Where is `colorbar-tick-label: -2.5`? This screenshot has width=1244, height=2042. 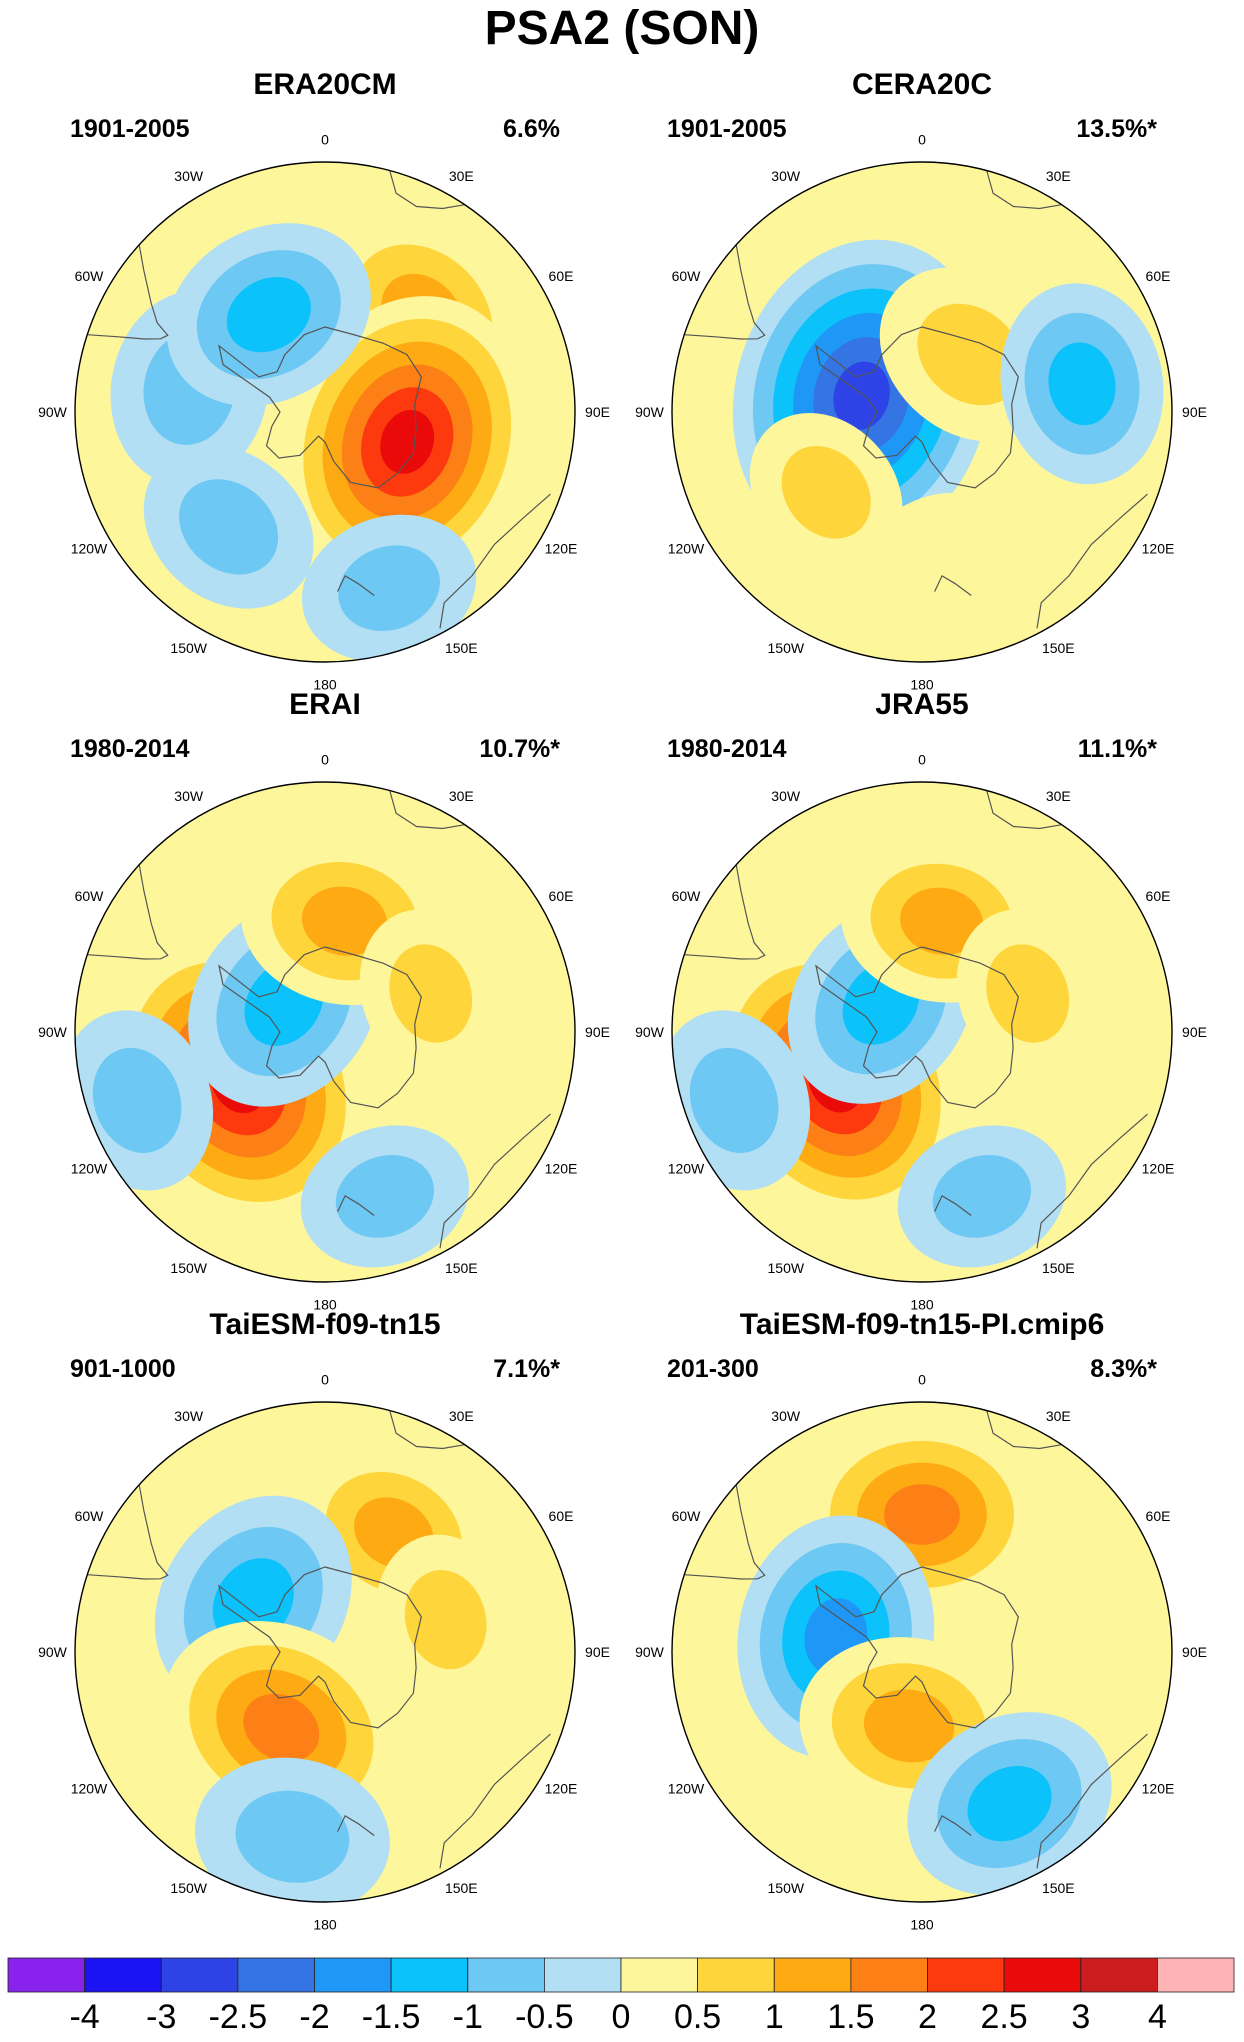
colorbar-tick-label: -2.5 is located at coordinates (238, 2017).